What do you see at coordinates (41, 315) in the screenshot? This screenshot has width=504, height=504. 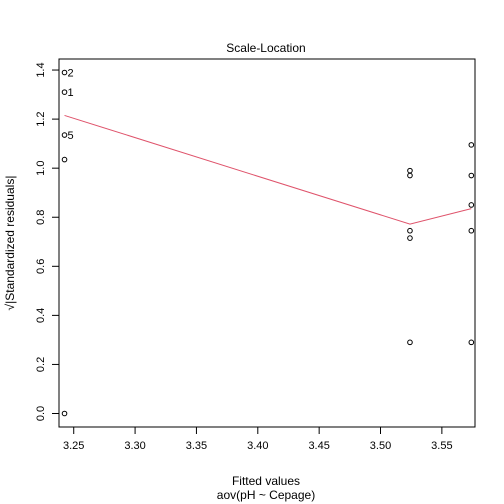 I see `y-tick-label: 0.4` at bounding box center [41, 315].